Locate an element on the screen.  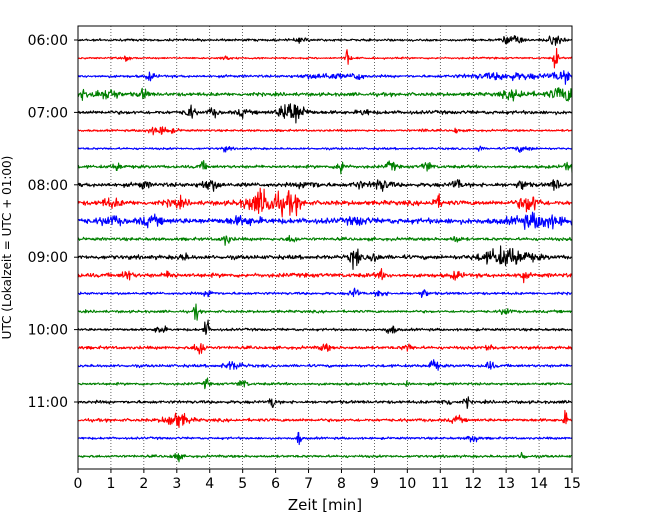
x-tick-label: 10 is located at coordinates (407, 484).